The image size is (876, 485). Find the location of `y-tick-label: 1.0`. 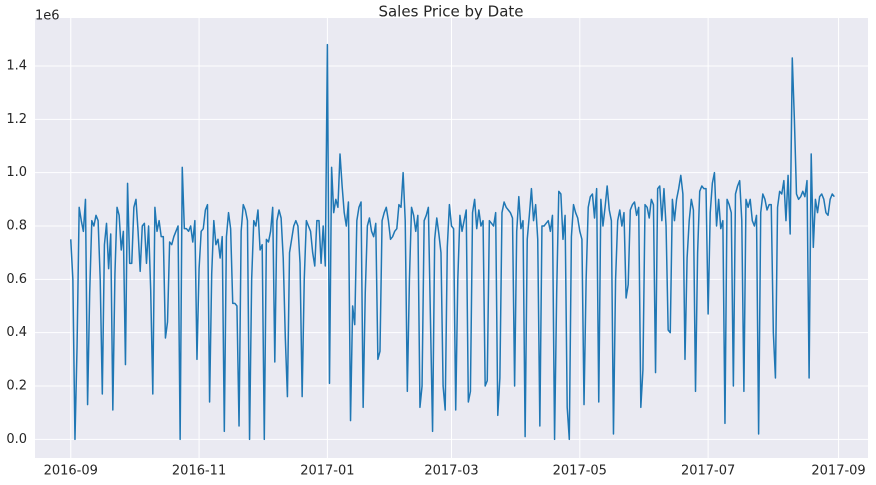

y-tick-label: 1.0 is located at coordinates (16, 172).